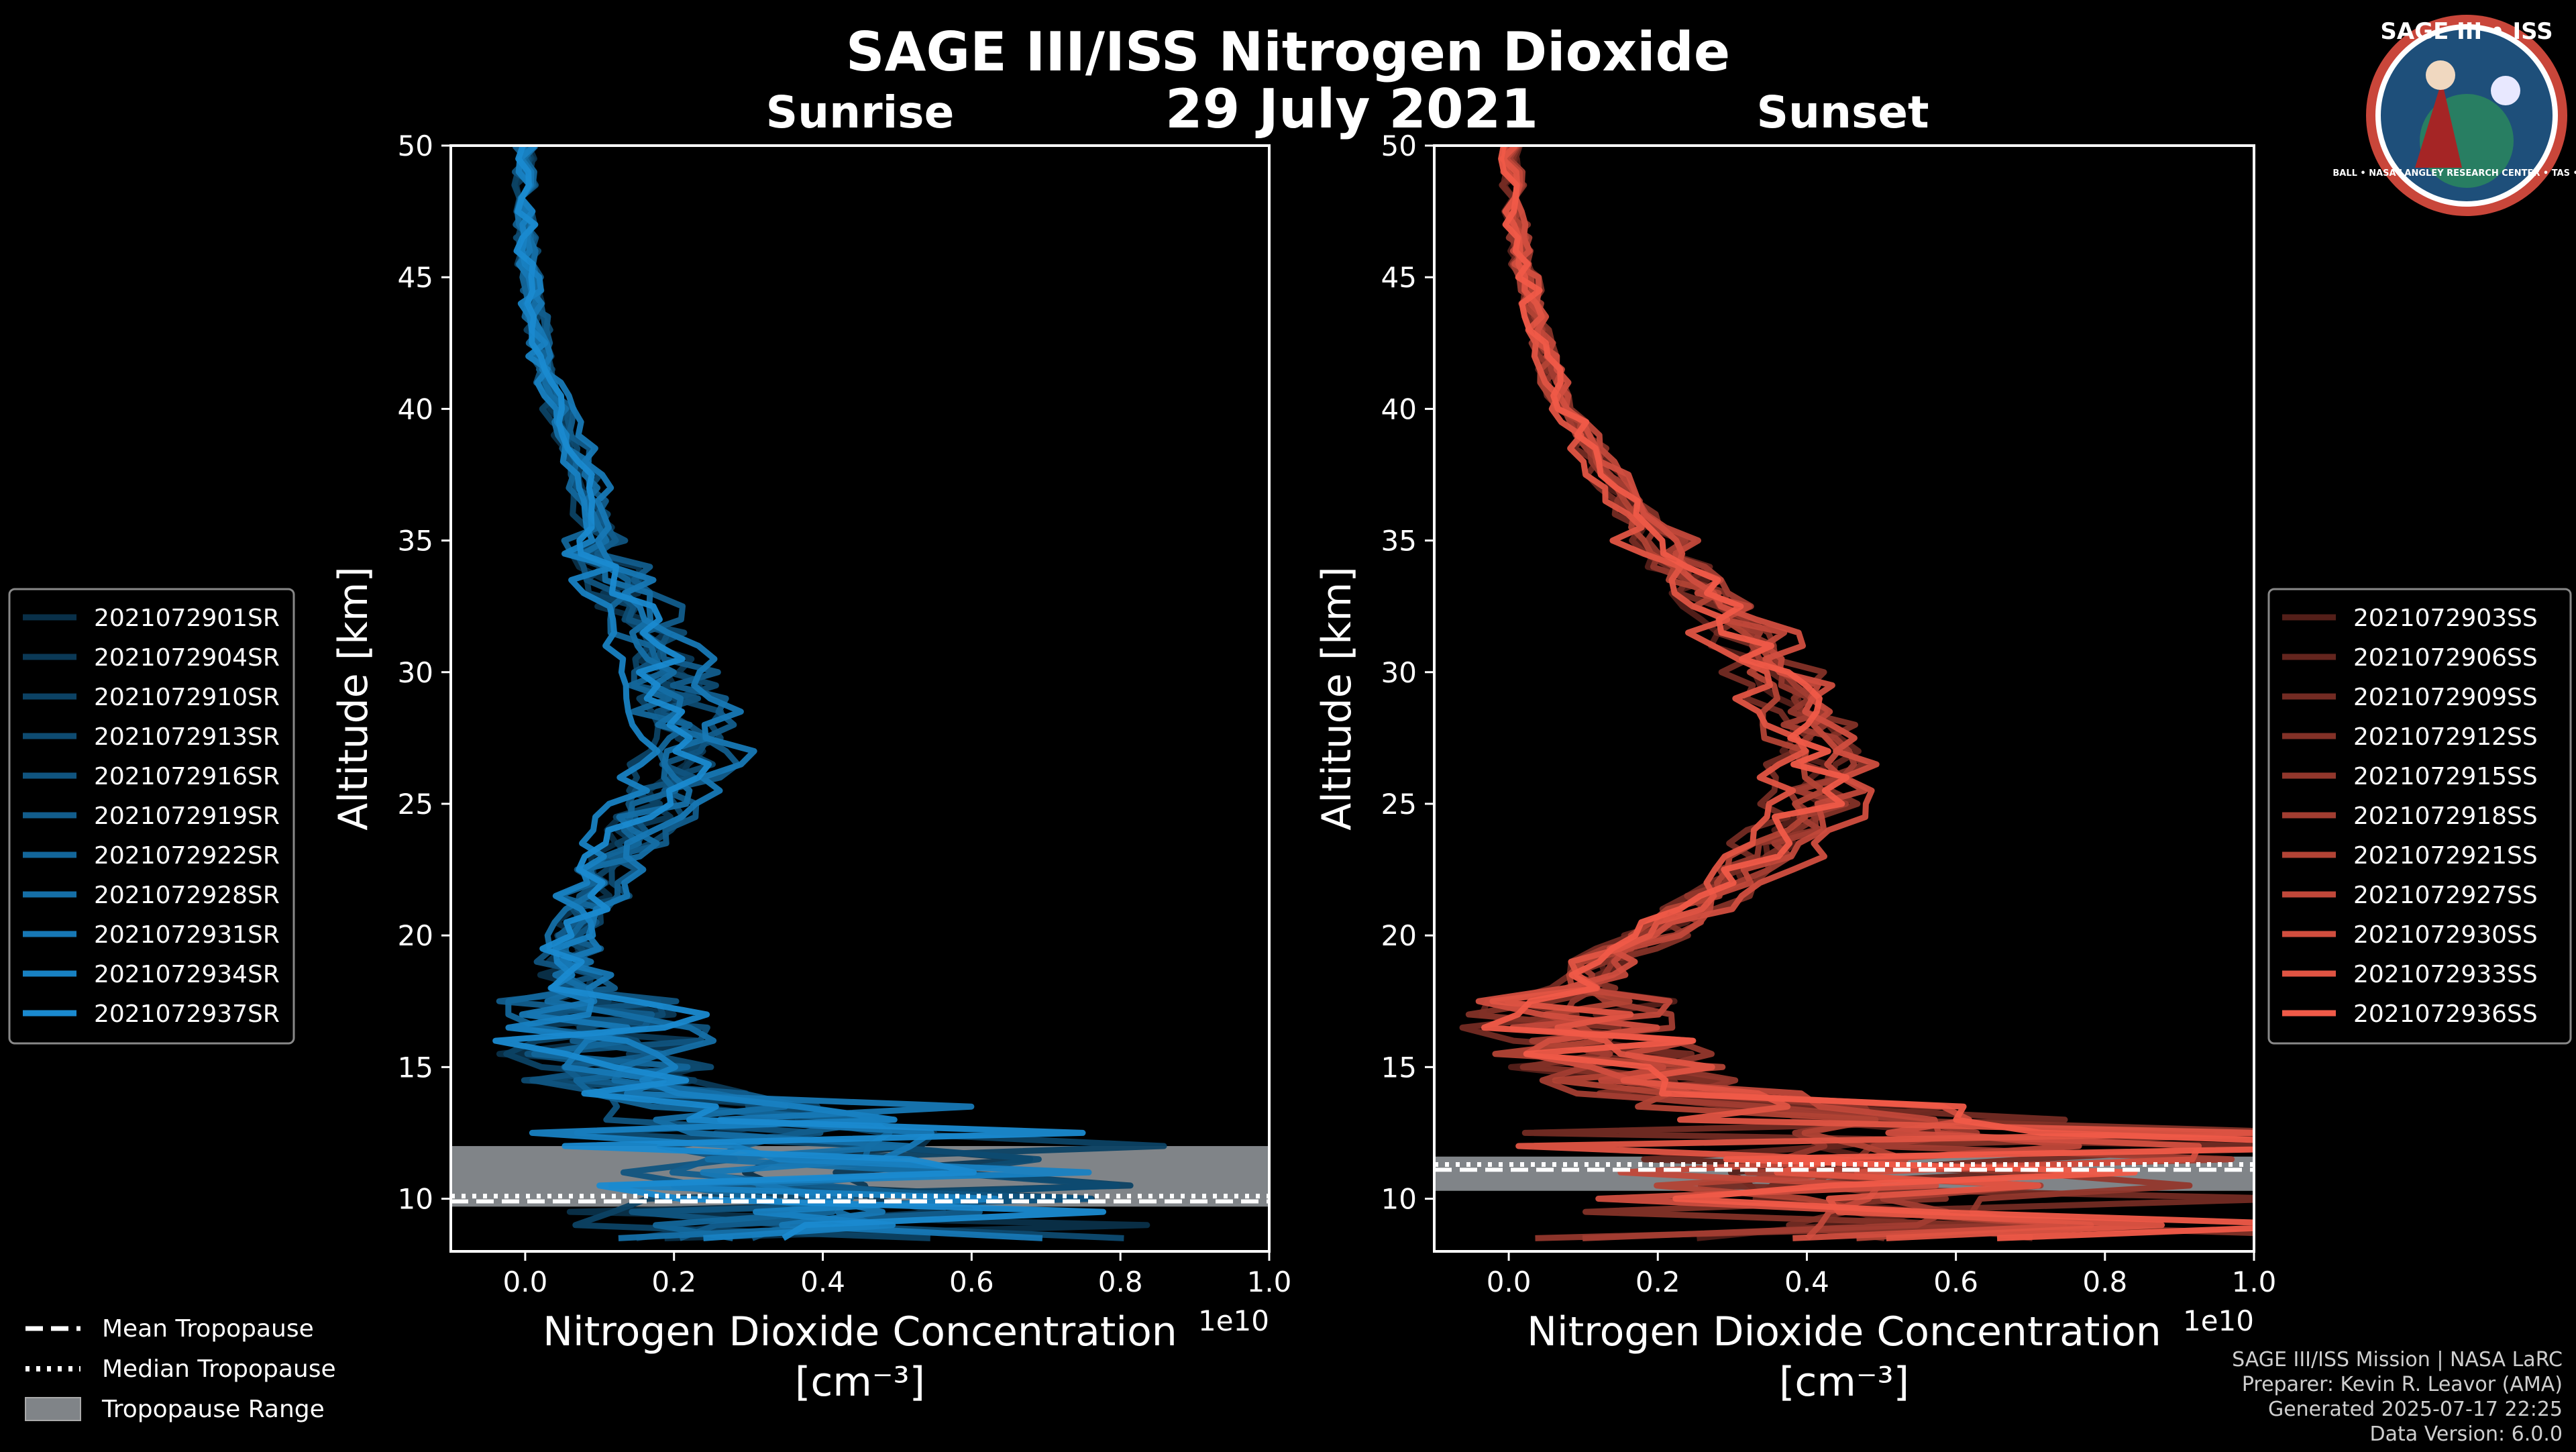 The image size is (2576, 1452). What do you see at coordinates (2445, 658) in the screenshot?
I see `legend-entry: 2021072906SS` at bounding box center [2445, 658].